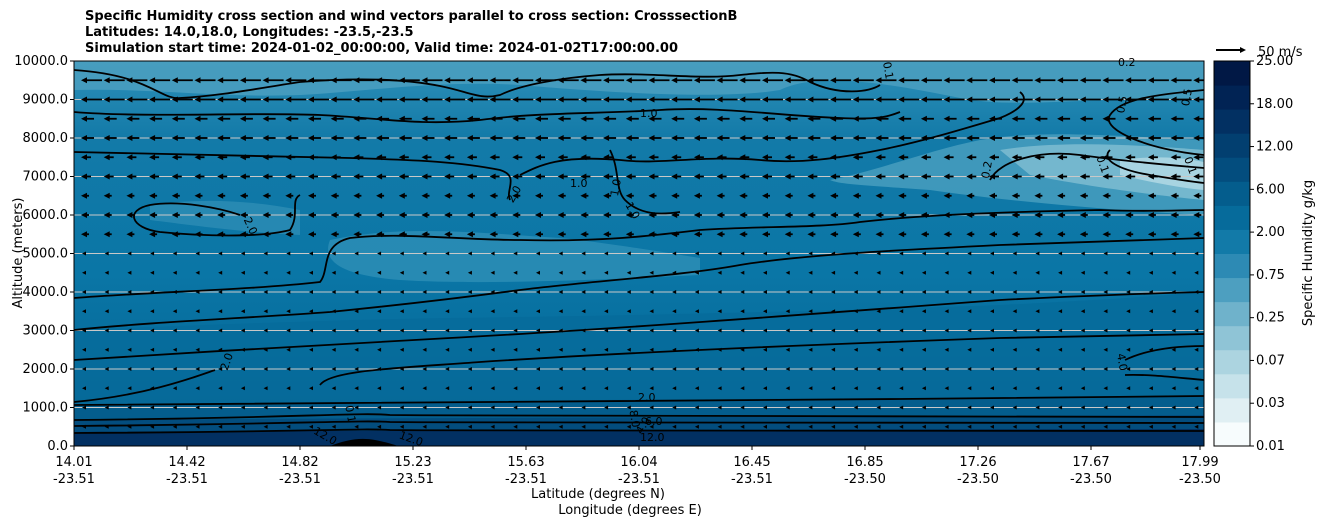  I want to click on colorbar-tick-label: 6.00, so click(1270, 189).